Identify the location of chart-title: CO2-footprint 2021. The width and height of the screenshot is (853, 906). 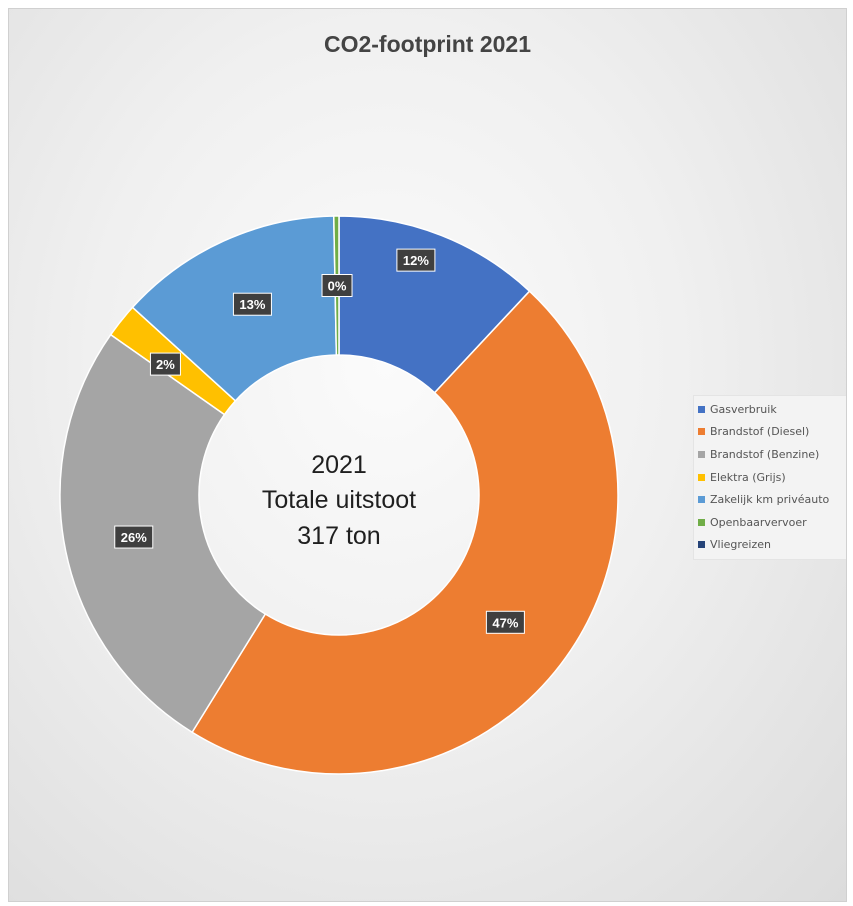
(427, 44).